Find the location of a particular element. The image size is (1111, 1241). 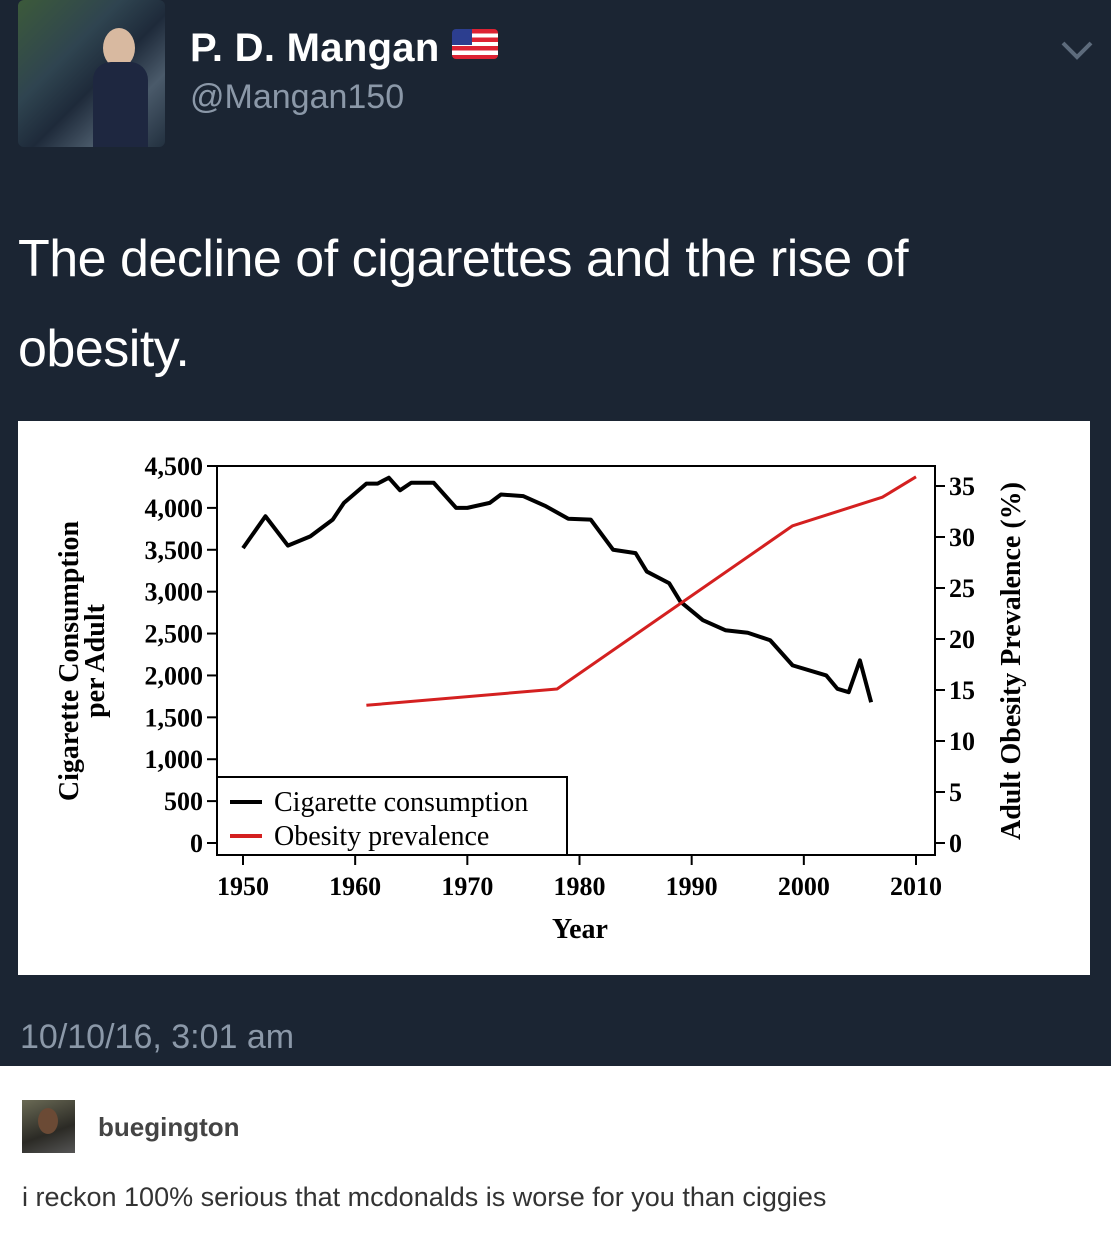

x-tick-label: 2010 is located at coordinates (916, 886).